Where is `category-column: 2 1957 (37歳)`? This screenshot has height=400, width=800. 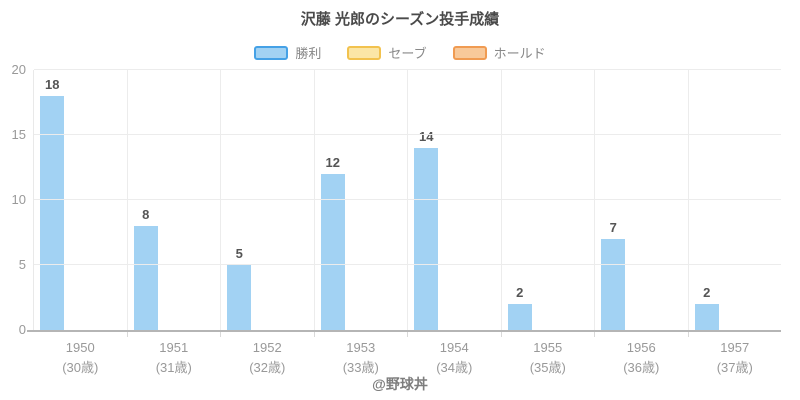 category-column: 2 1957 (37歳) is located at coordinates (735, 222).